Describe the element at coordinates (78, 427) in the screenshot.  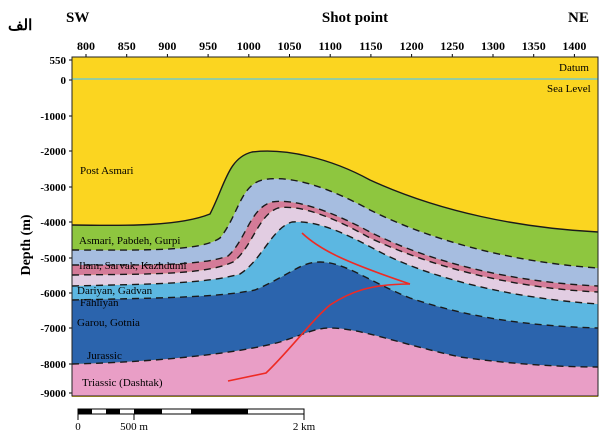
I see `scale-start: 0` at that location.